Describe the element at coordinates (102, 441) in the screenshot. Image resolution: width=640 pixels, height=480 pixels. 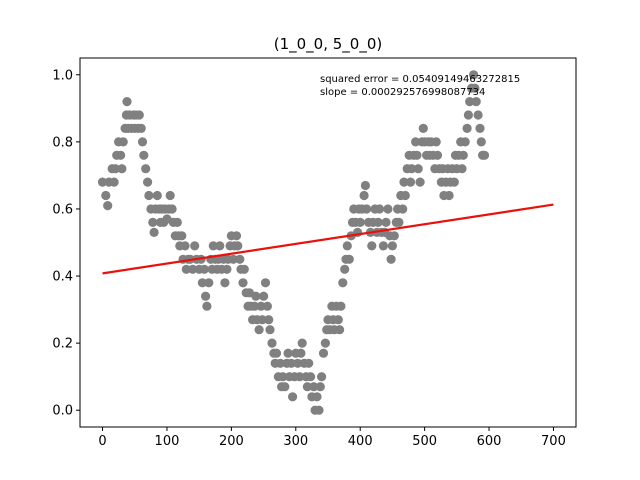
I see `x-tick-label: 0` at that location.